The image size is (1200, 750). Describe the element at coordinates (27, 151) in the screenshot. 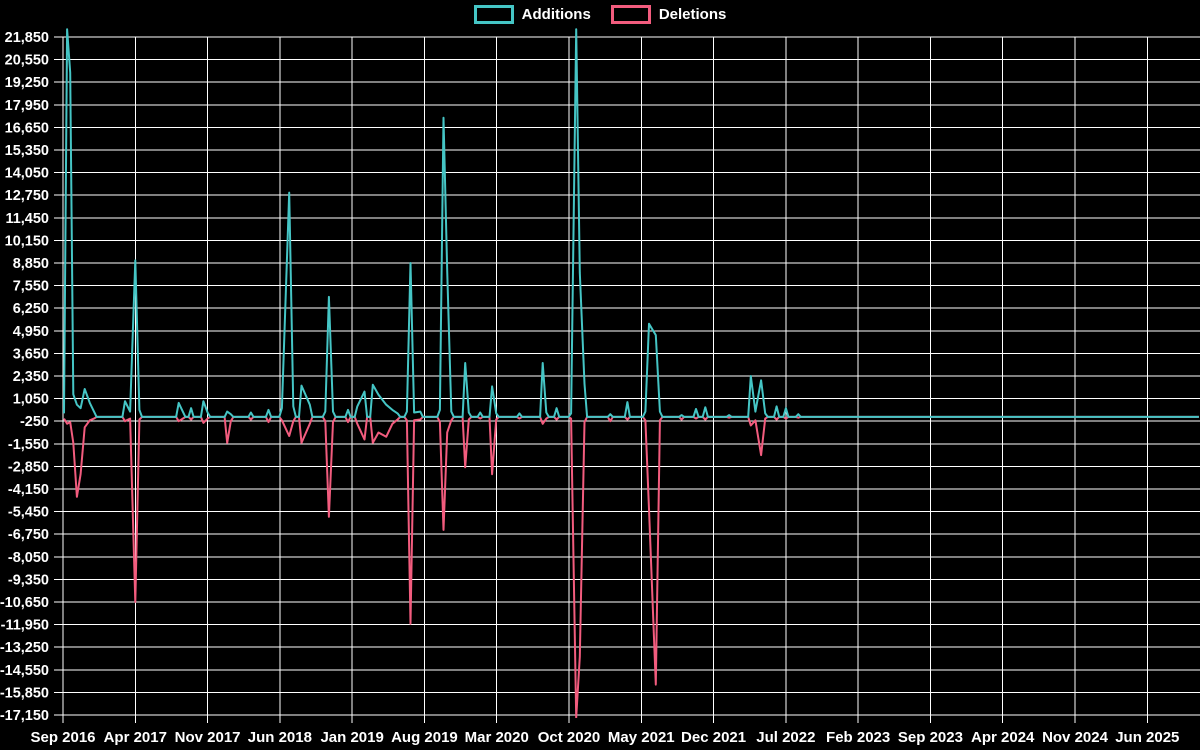

I see `y-tick-label: 15,350` at that location.